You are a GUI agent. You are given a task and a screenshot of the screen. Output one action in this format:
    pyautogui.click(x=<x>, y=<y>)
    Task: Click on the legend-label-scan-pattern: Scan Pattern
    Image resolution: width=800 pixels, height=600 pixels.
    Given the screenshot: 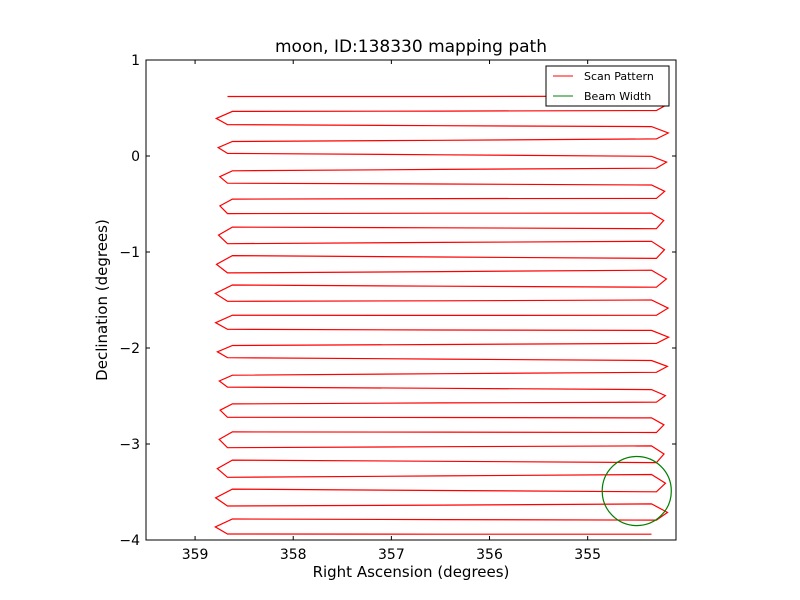 What is the action you would take?
    pyautogui.click(x=619, y=76)
    